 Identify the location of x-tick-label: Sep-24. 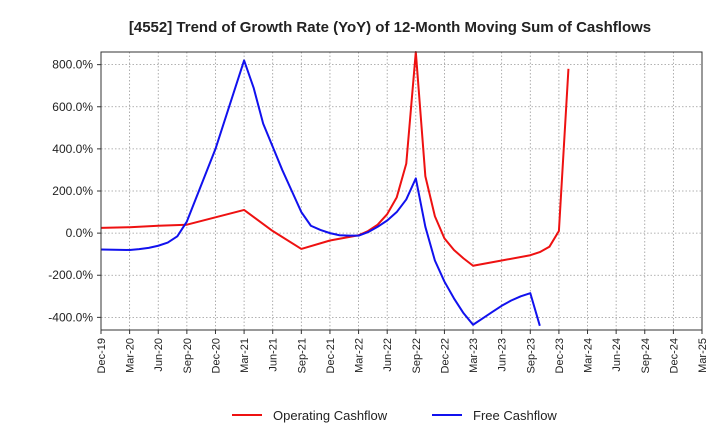
(646, 355).